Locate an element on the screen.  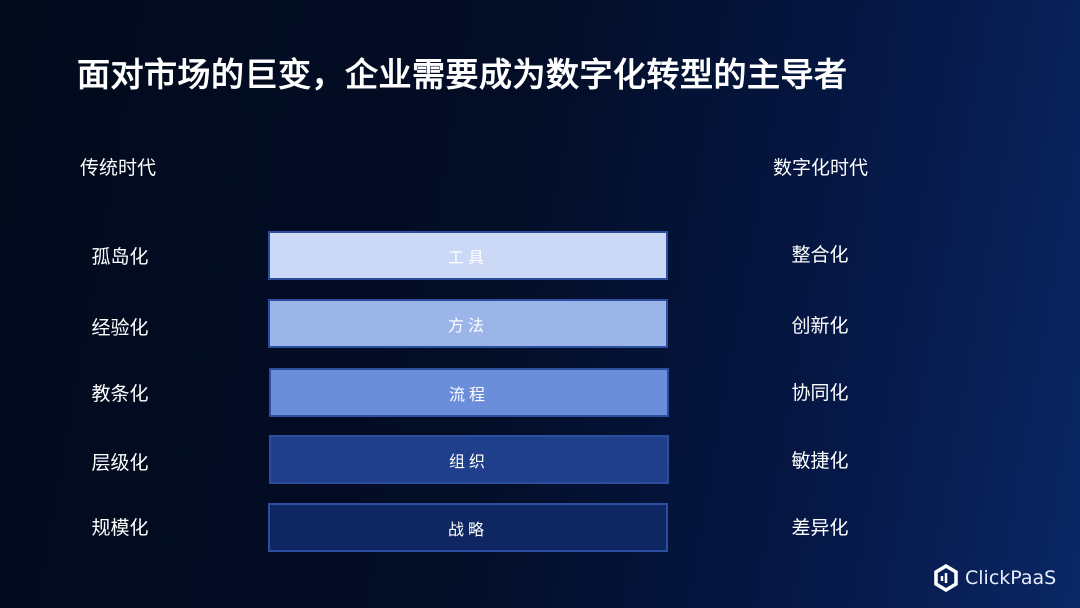
right-item: 差异化 is located at coordinates (820, 528).